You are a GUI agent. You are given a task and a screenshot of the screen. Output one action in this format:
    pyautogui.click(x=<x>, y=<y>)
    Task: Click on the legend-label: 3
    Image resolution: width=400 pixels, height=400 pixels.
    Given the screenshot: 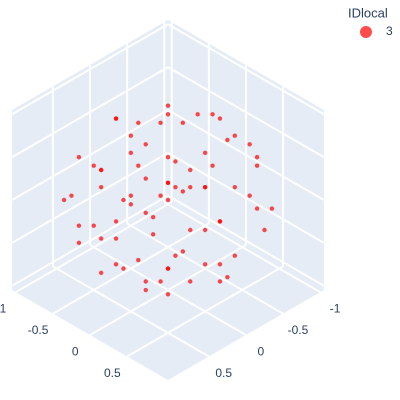 What is the action you would take?
    pyautogui.click(x=389, y=31)
    